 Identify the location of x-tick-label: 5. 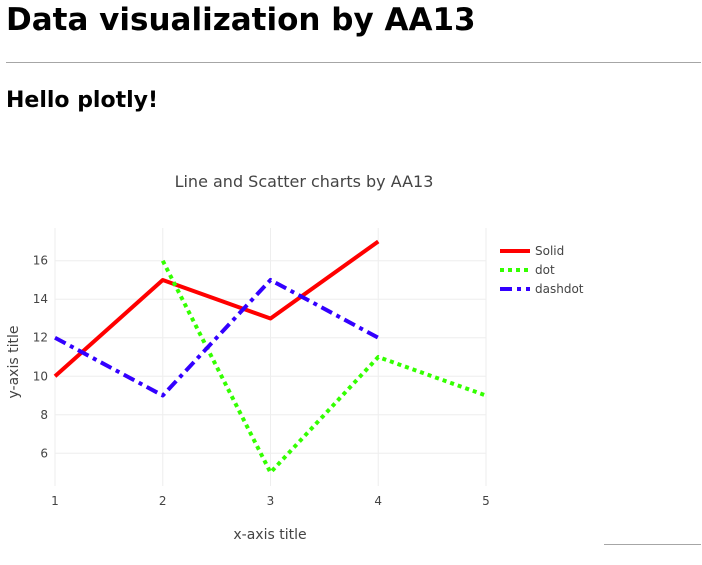
(486, 501).